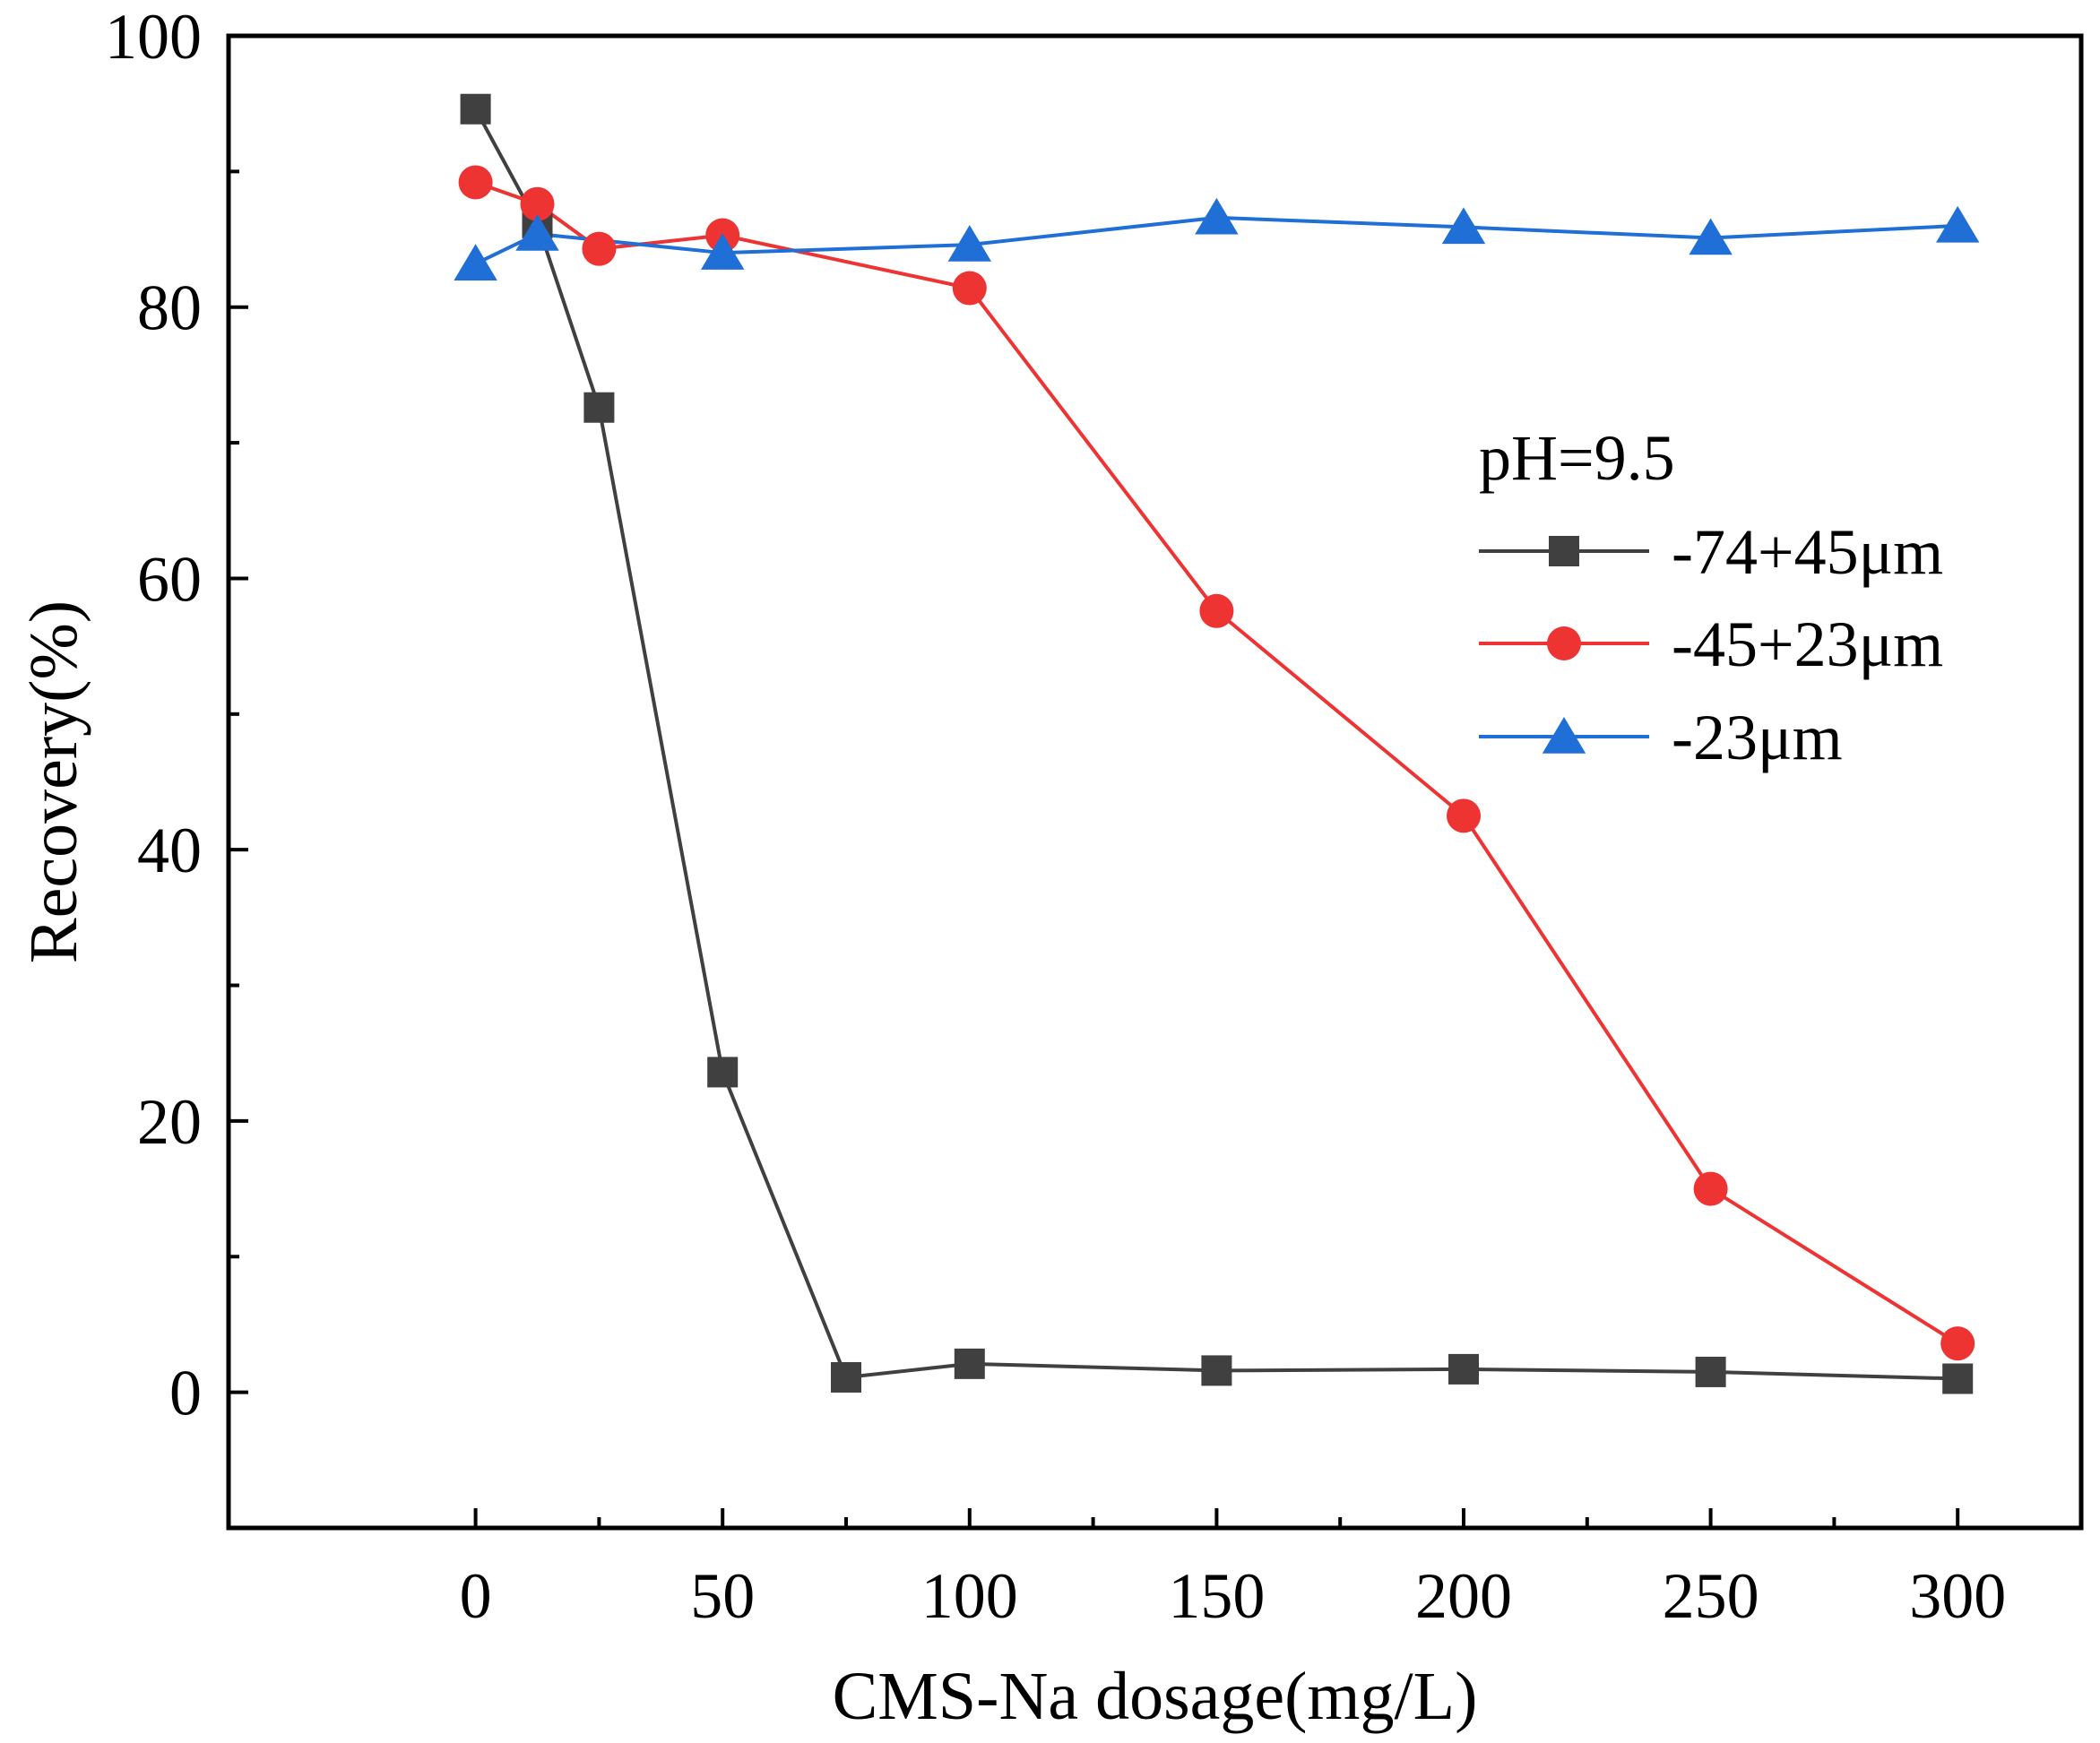 The image size is (2100, 1743). What do you see at coordinates (969, 1596) in the screenshot?
I see `x-tick-label: 100` at bounding box center [969, 1596].